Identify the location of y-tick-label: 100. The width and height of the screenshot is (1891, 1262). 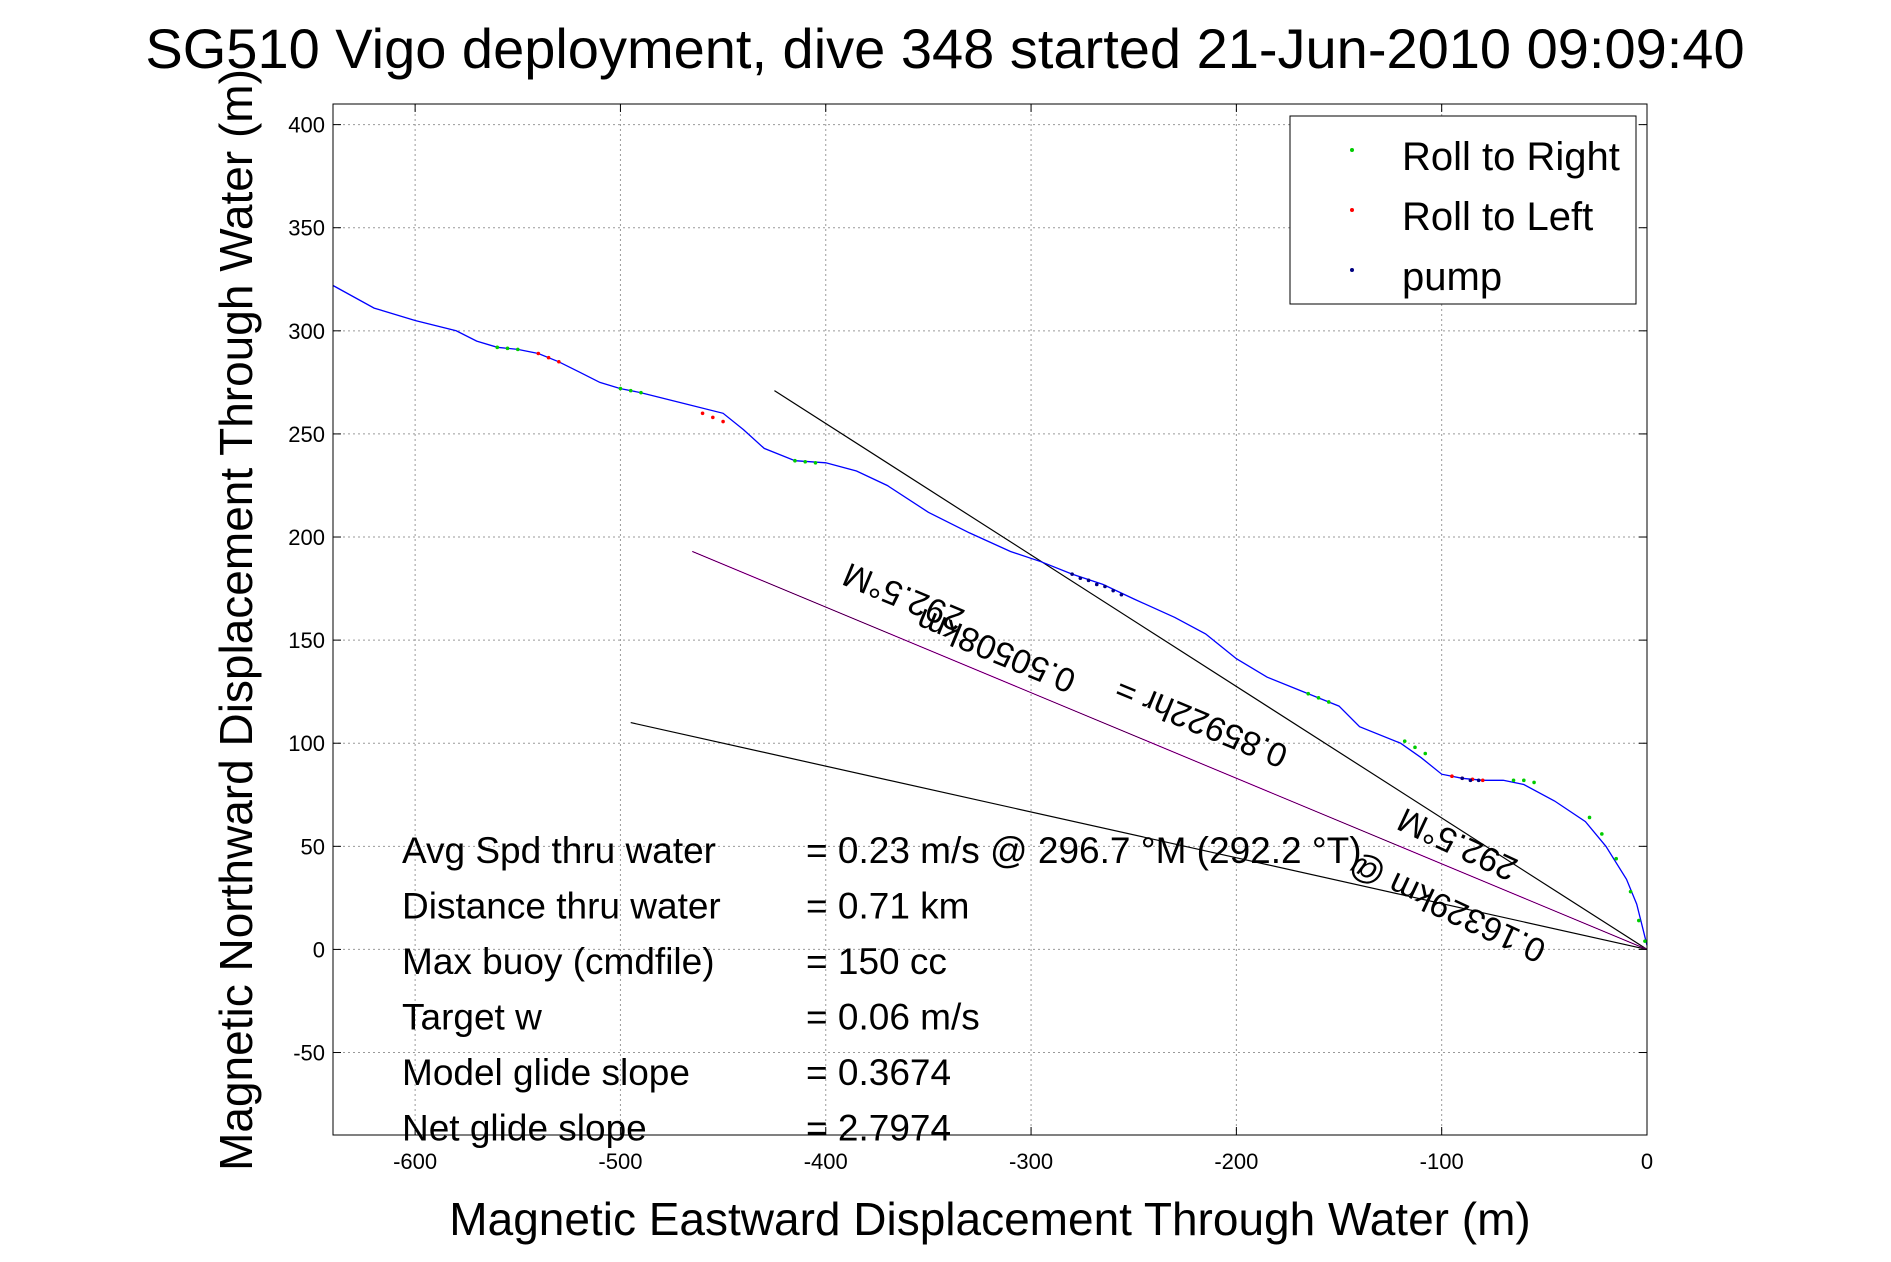
(306, 743).